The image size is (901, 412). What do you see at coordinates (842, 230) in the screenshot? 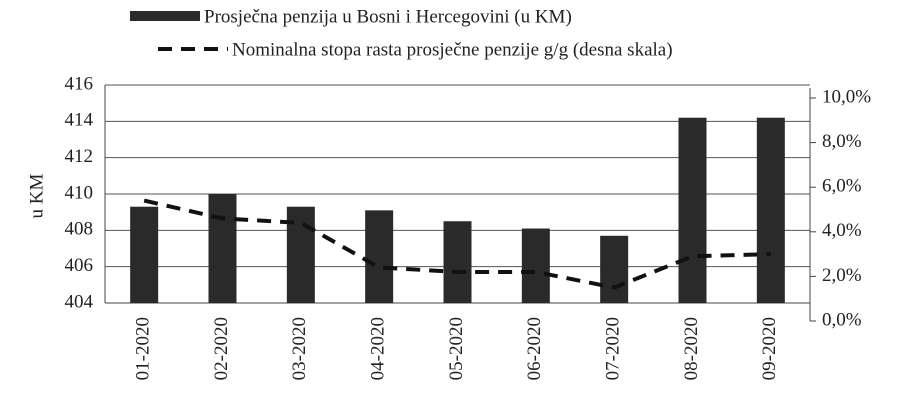
I see `y2-tick-label: 4,0%` at bounding box center [842, 230].